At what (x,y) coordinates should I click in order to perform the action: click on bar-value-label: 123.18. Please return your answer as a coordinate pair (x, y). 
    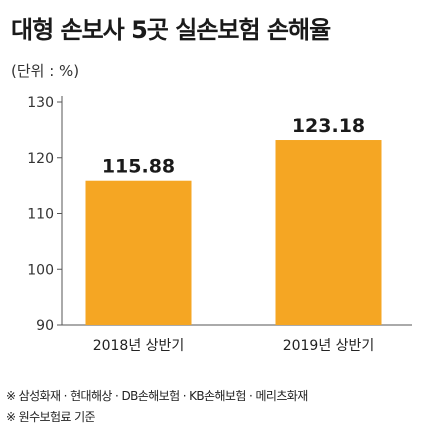
    Looking at the image, I should click on (328, 126).